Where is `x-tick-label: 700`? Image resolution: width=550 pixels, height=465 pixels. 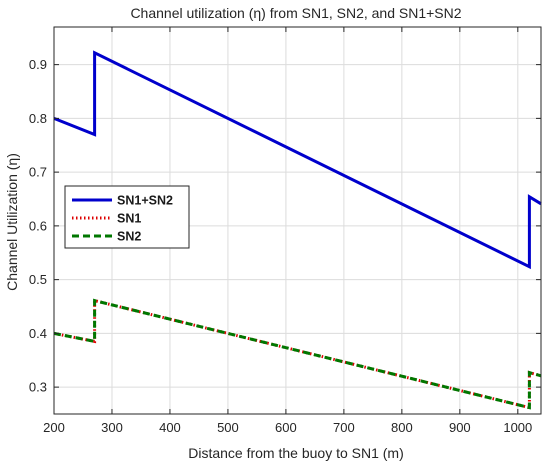
x-tick-label: 700 is located at coordinates (344, 427).